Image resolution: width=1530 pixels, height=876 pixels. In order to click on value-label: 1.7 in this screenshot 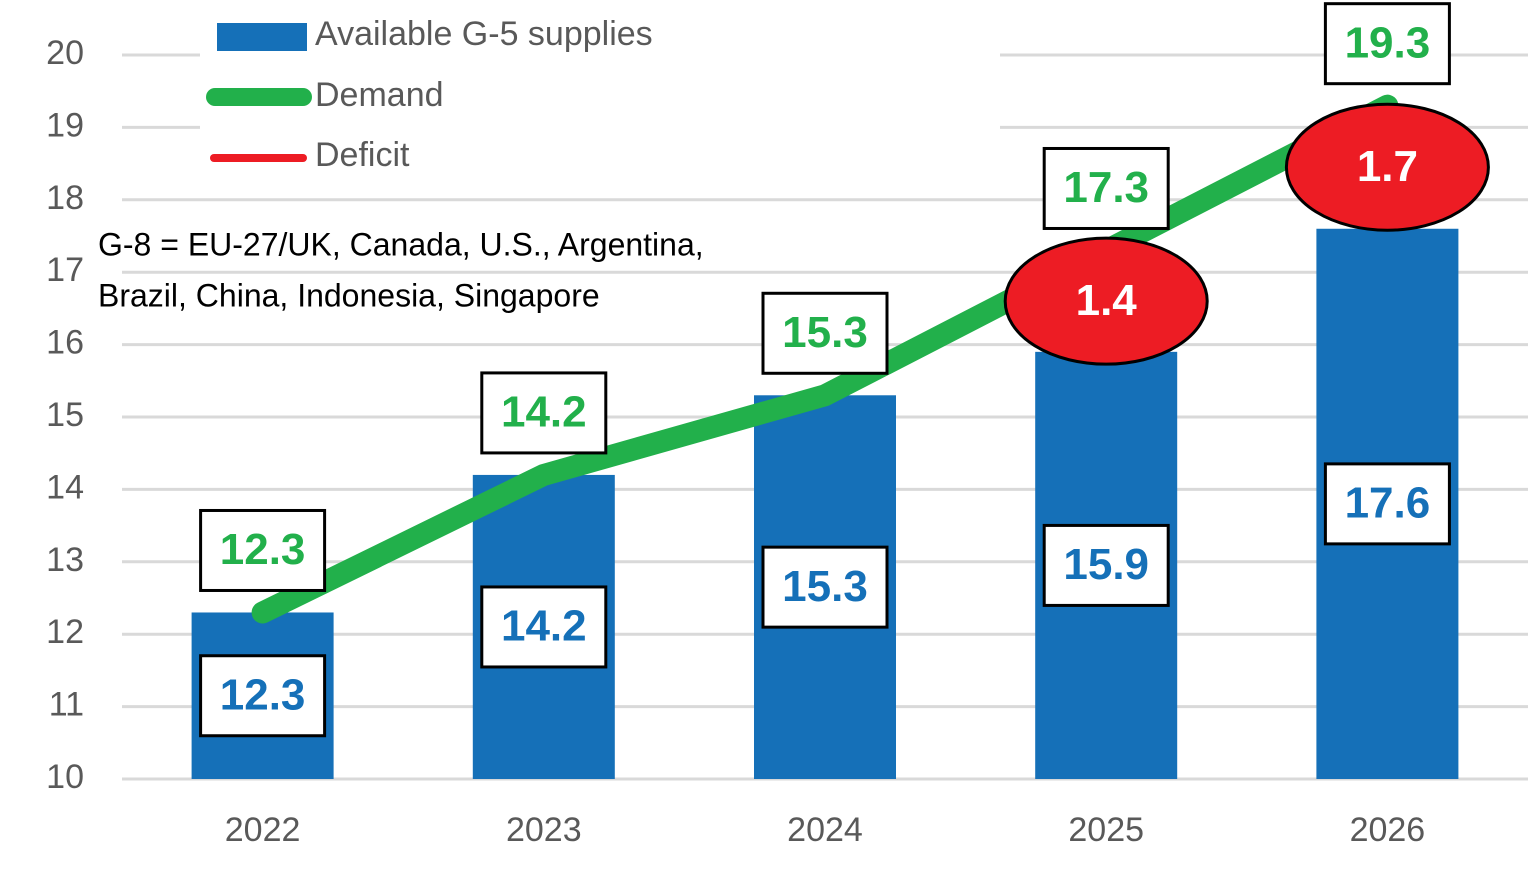, I will do `click(1387, 166)`.